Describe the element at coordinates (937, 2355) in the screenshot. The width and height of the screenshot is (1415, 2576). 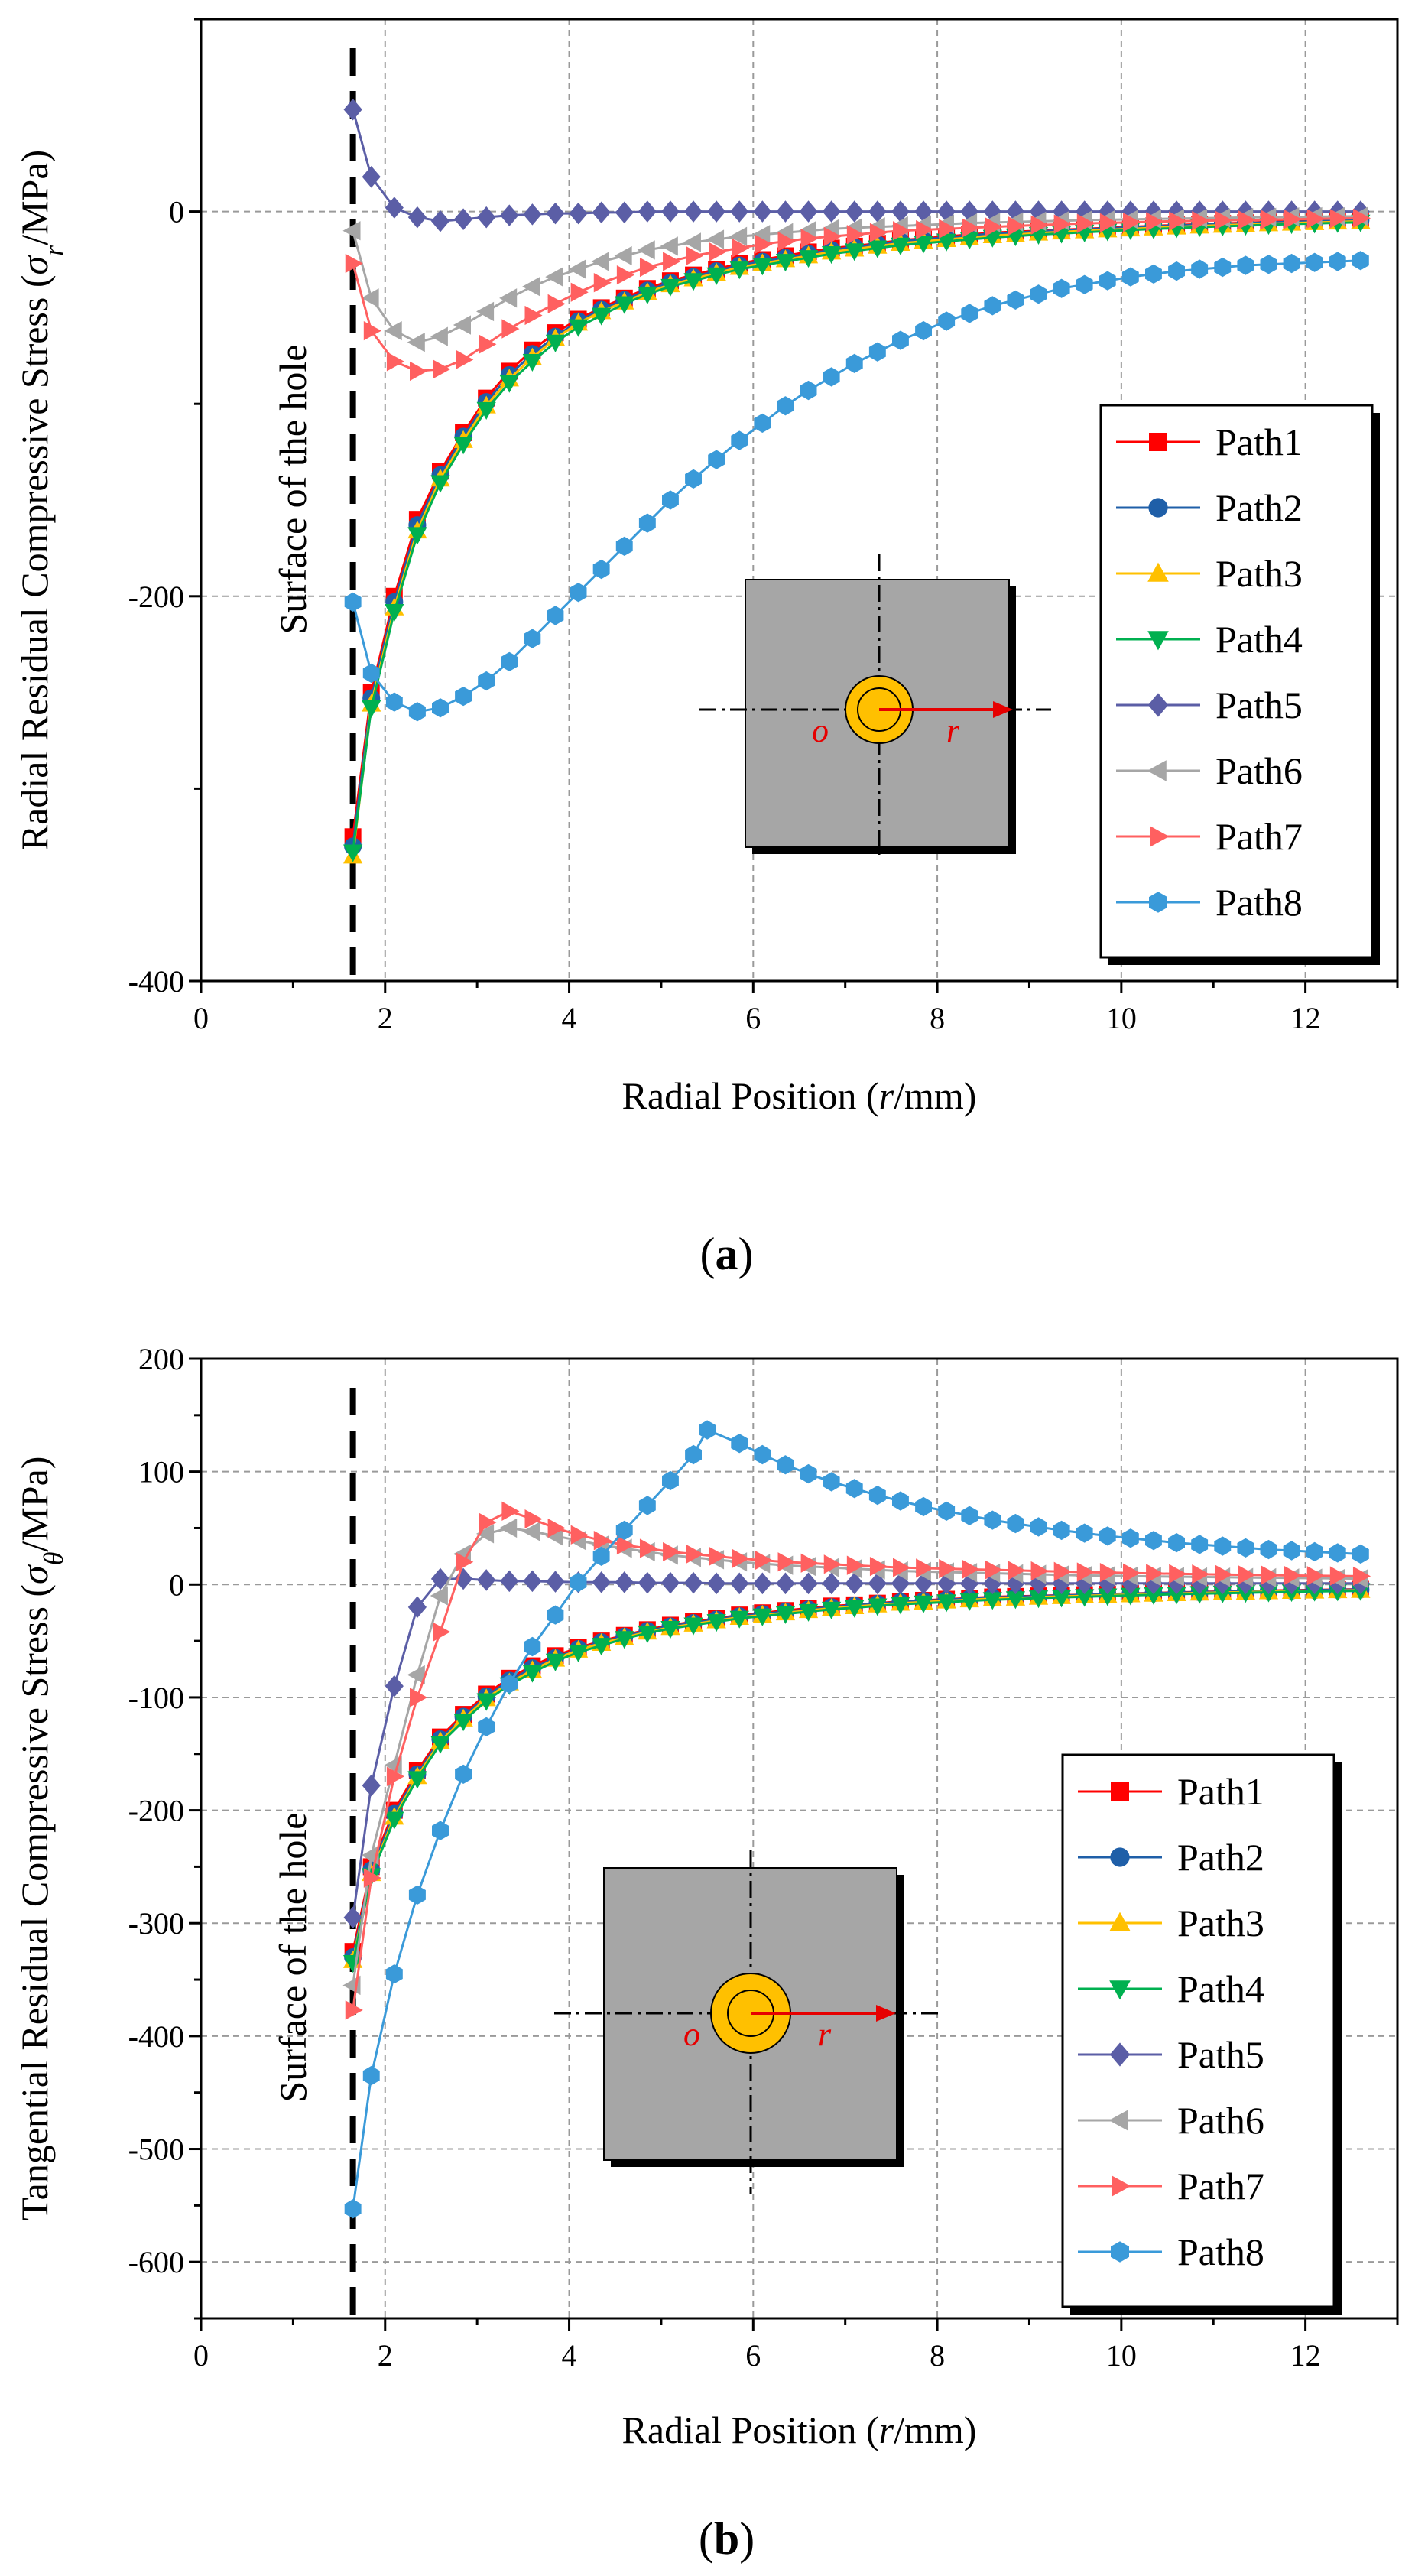
I see `x-tick-label: 8` at that location.